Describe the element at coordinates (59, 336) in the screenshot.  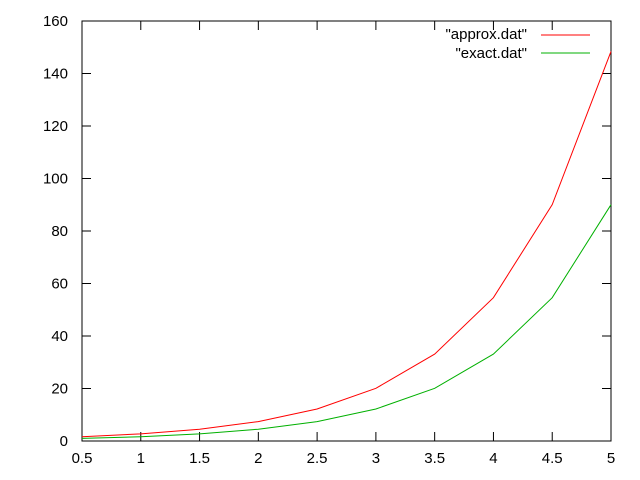
I see `y-tick-label: 40` at that location.